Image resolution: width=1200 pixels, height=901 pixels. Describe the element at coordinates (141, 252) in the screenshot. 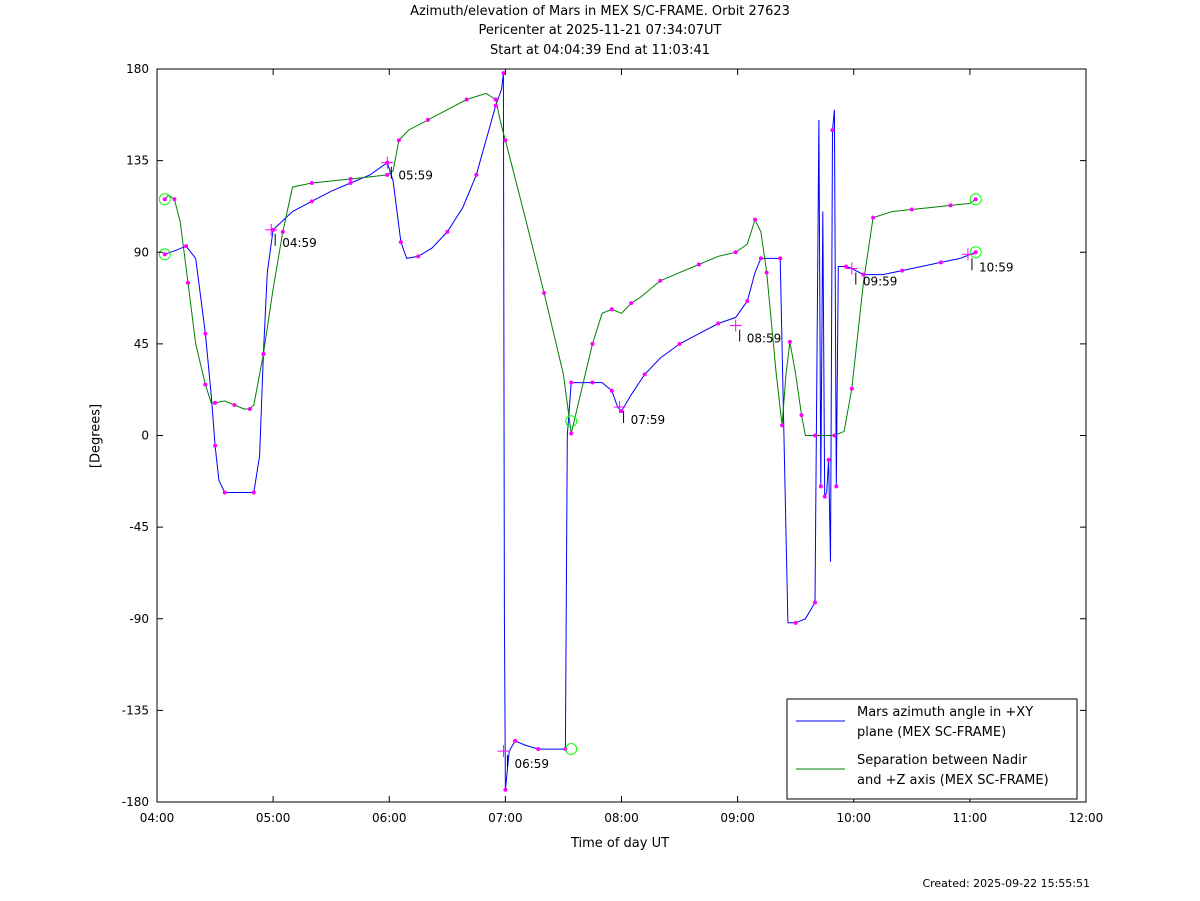

I see `y-tick-label: 90` at that location.